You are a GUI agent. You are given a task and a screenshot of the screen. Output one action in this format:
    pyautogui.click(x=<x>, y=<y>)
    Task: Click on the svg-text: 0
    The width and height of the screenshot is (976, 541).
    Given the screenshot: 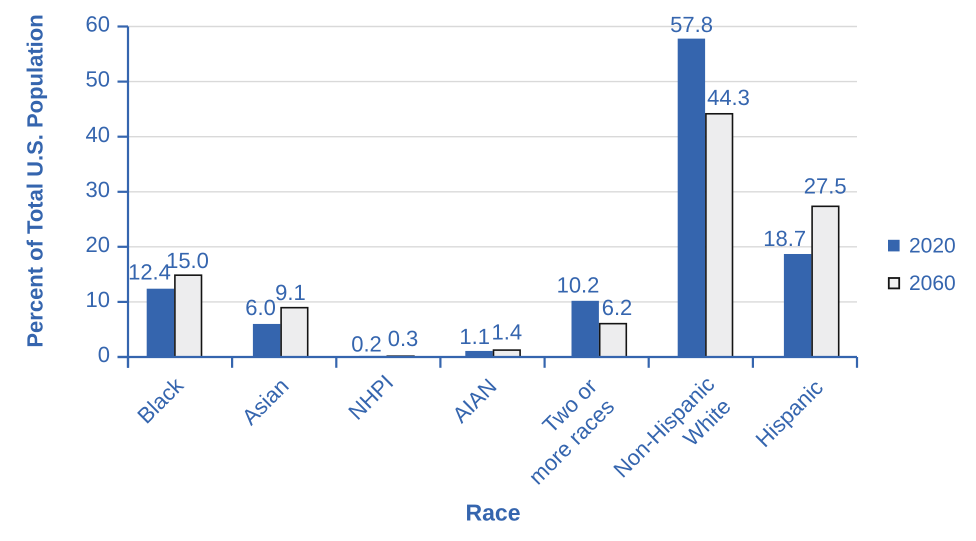 What is the action you would take?
    pyautogui.click(x=104, y=354)
    